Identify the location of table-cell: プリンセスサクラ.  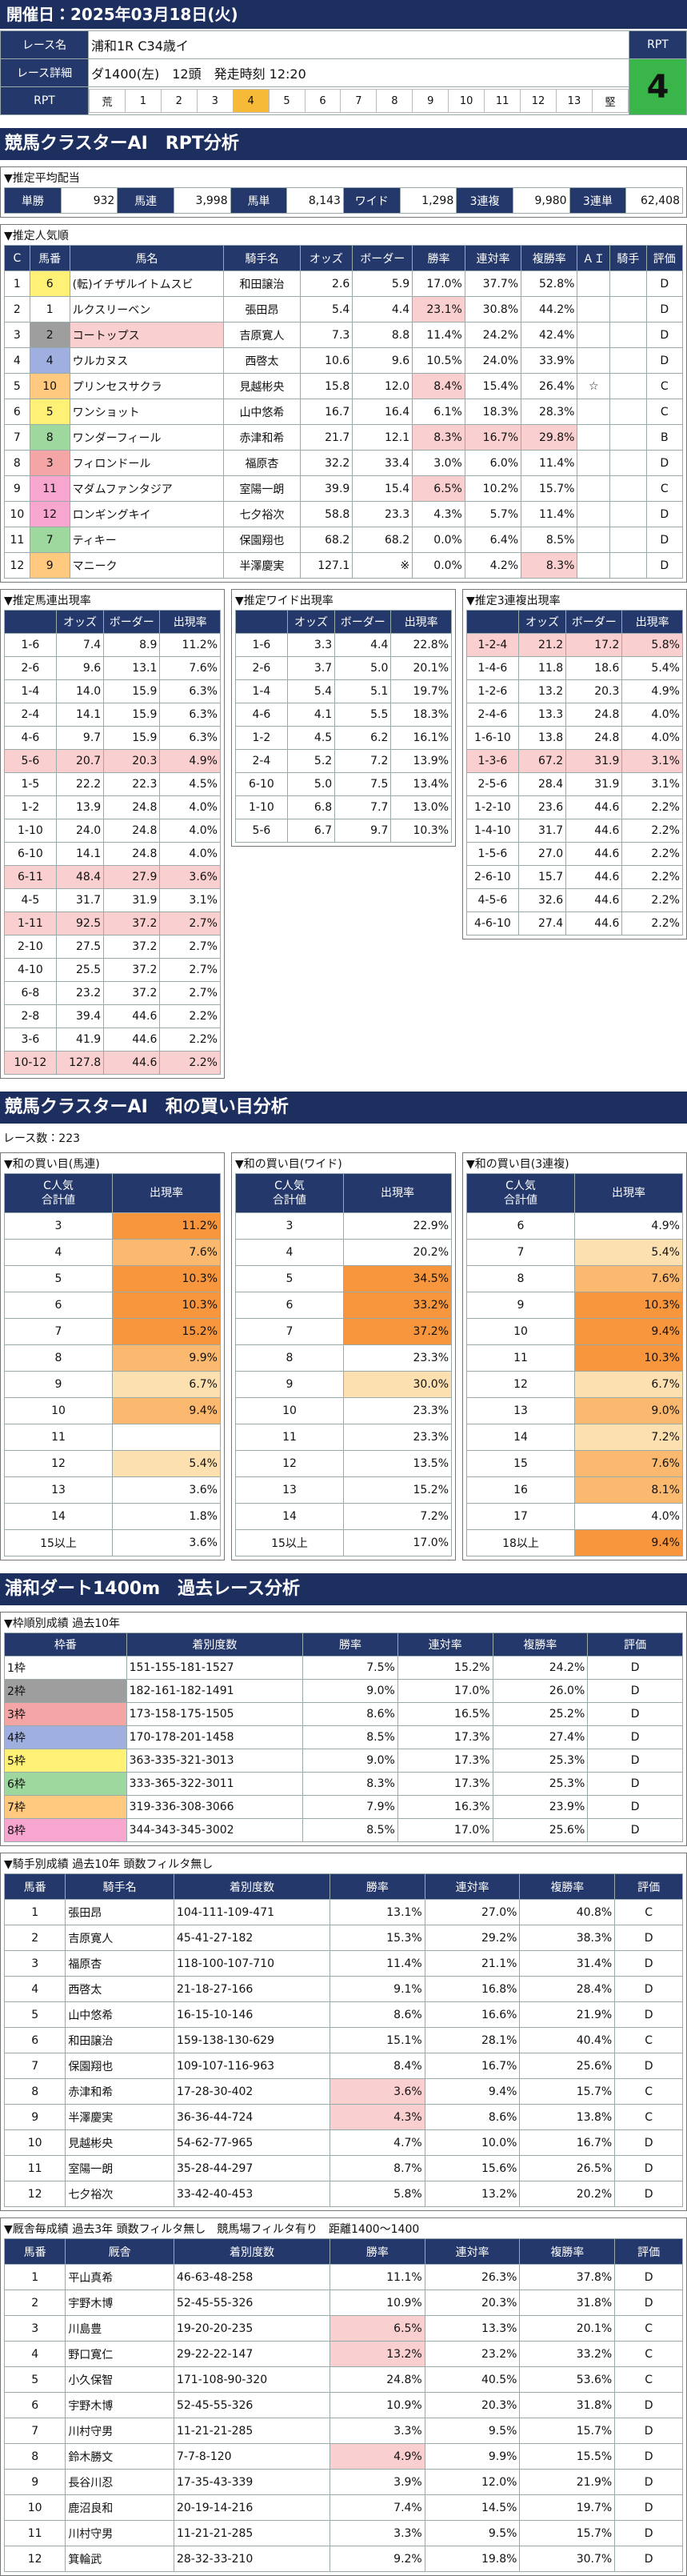
(147, 386).